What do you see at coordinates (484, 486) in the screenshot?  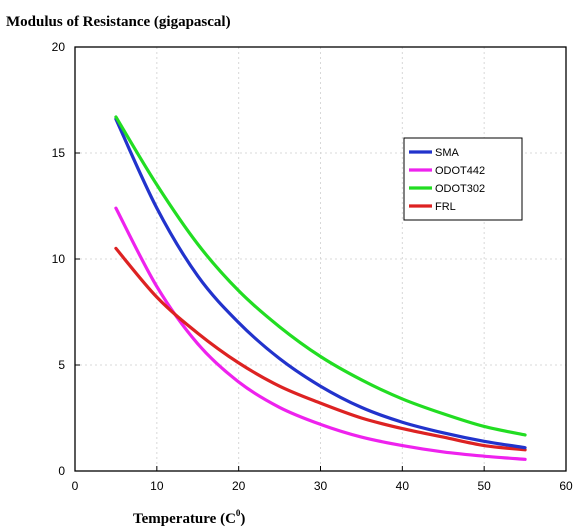 I see `x-tick-label: 50` at bounding box center [484, 486].